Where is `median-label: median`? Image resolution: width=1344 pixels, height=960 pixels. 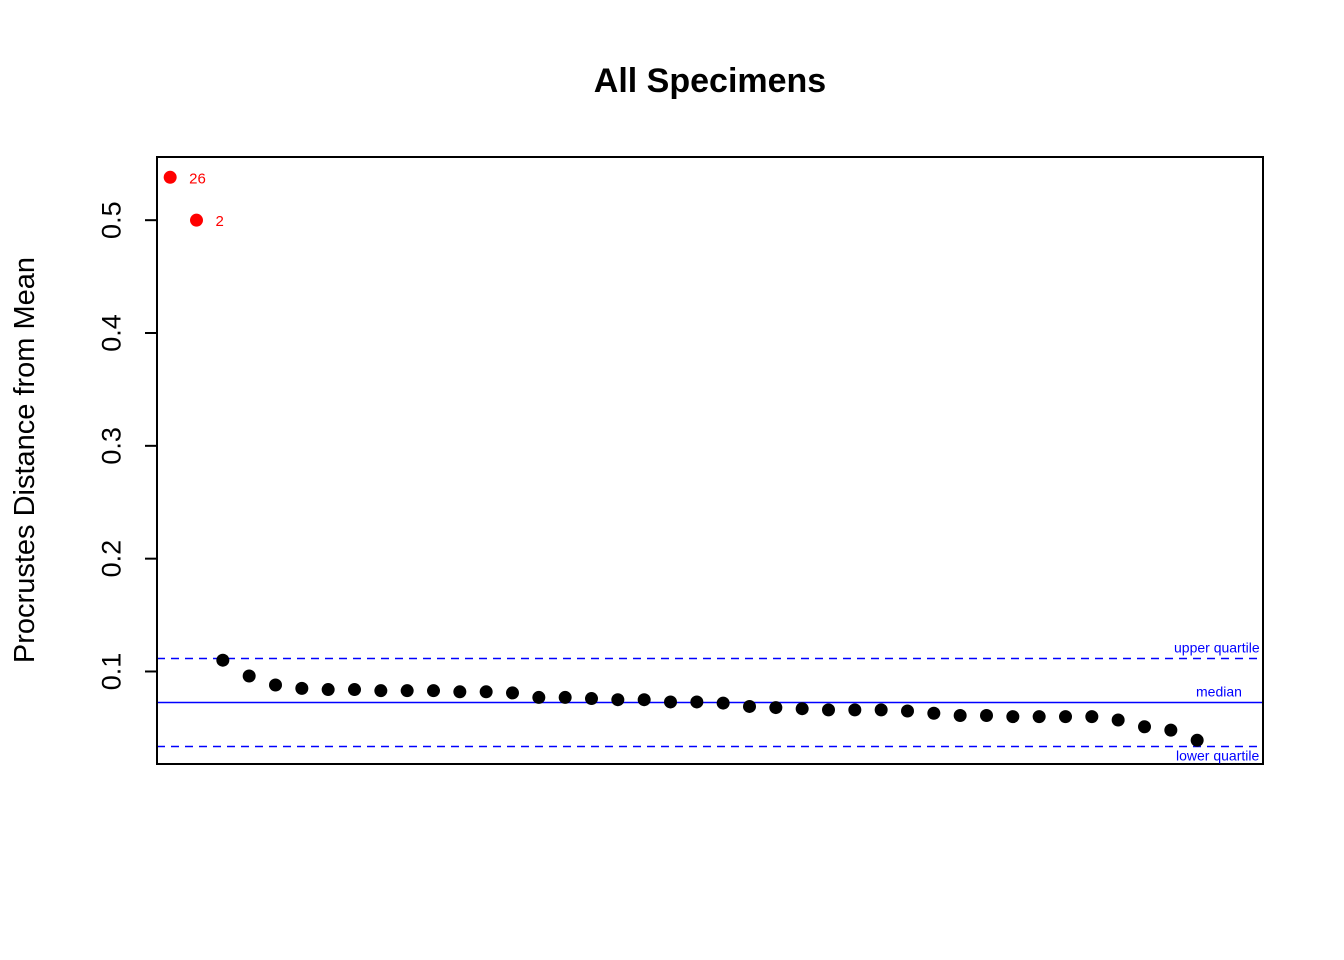 median-label: median is located at coordinates (1219, 692).